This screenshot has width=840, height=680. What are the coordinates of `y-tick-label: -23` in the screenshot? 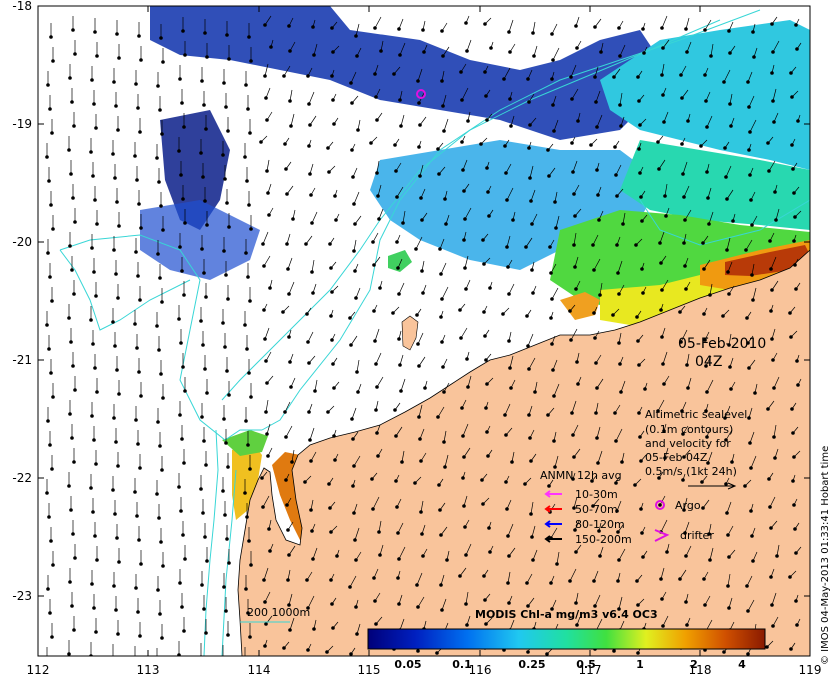 It's located at (22, 596).